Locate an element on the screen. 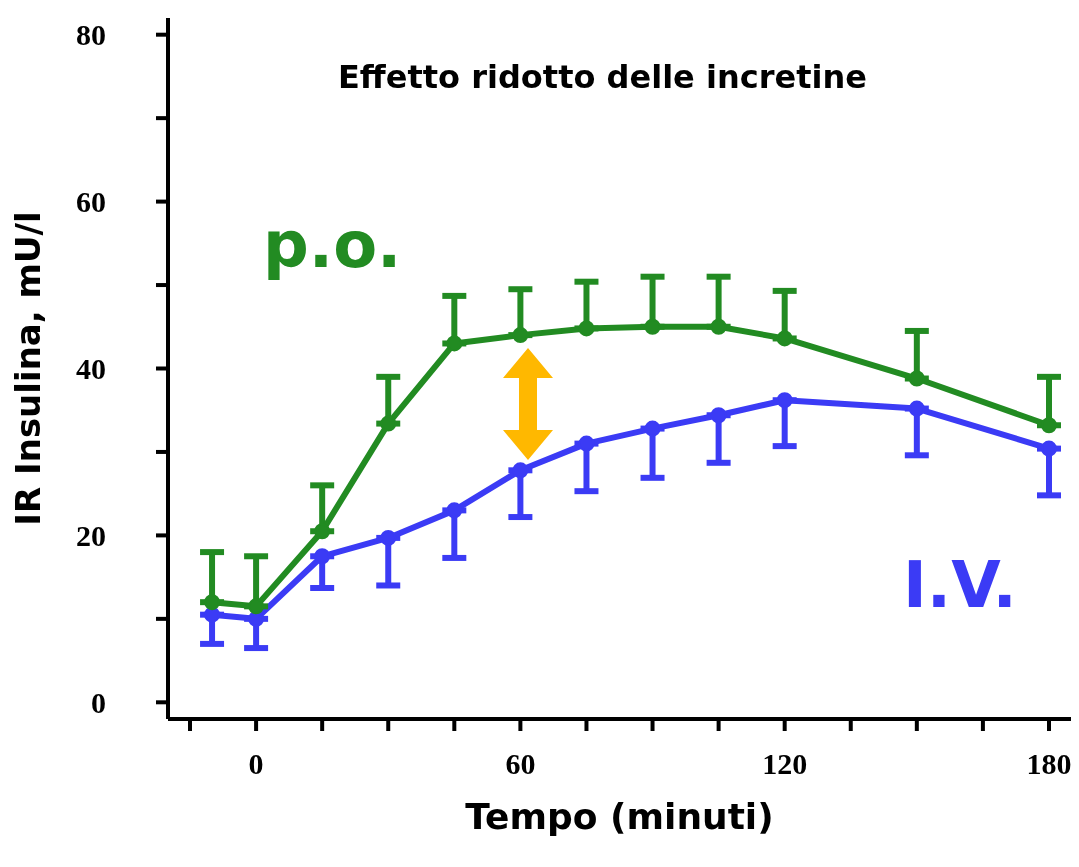 The image size is (1079, 867). y-tick-label: 20 is located at coordinates (91, 536).